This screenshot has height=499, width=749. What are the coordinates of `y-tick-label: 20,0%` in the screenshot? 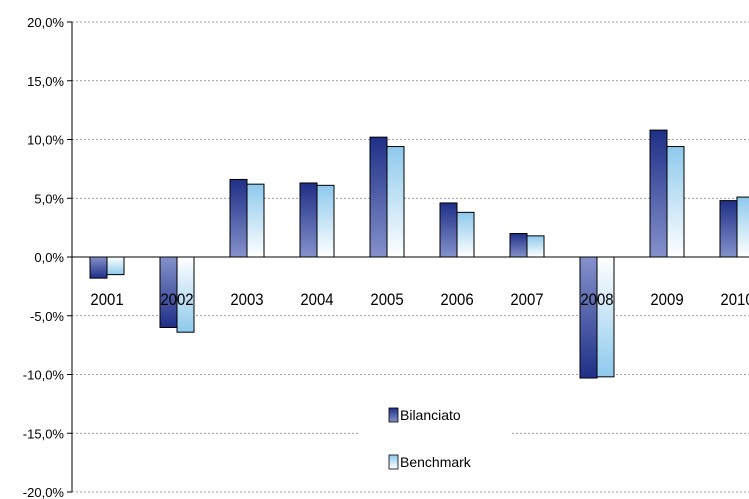 It's located at (45, 22).